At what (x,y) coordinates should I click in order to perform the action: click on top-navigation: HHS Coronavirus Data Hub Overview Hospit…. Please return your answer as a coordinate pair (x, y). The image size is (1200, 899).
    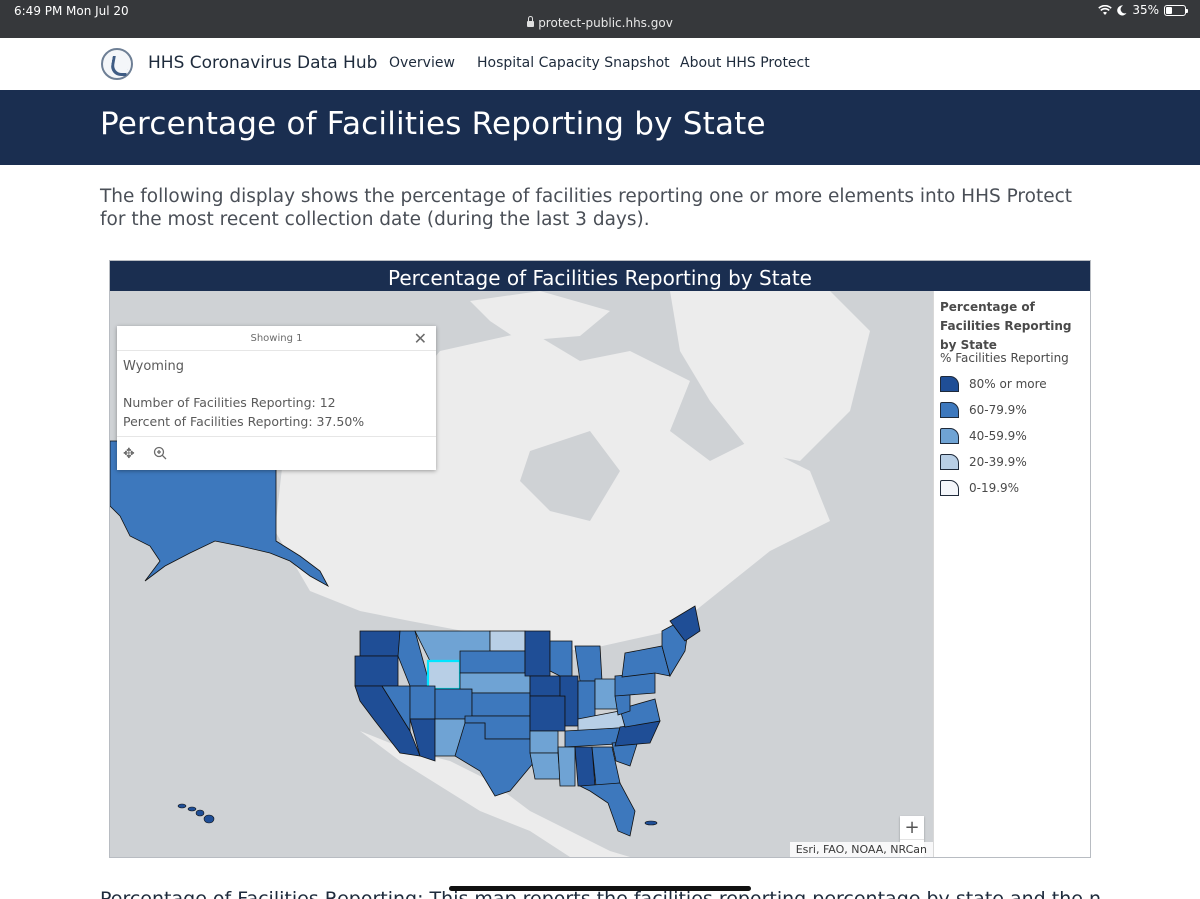
    Looking at the image, I should click on (600, 64).